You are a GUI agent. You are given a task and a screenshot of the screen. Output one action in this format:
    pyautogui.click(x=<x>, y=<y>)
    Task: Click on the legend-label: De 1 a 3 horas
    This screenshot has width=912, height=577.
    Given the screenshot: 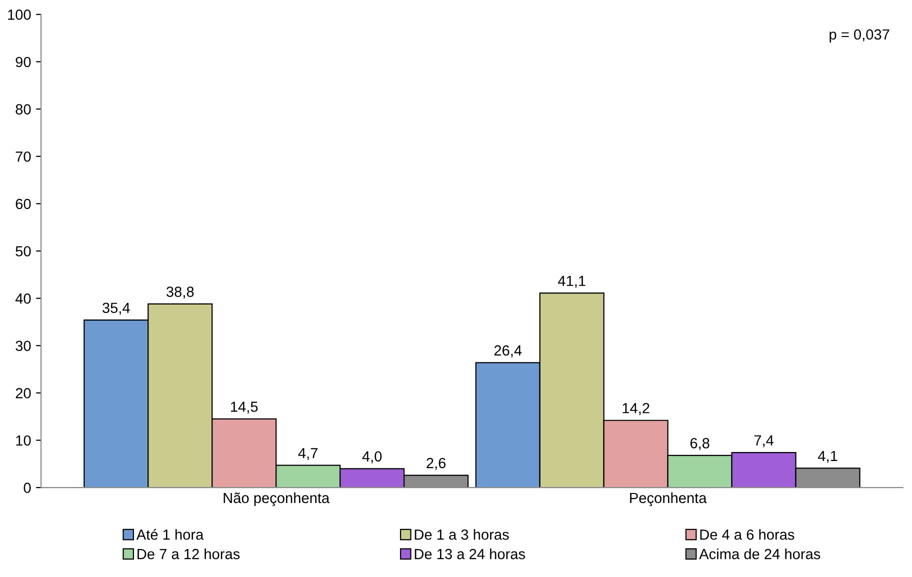 What is the action you would take?
    pyautogui.click(x=461, y=534)
    